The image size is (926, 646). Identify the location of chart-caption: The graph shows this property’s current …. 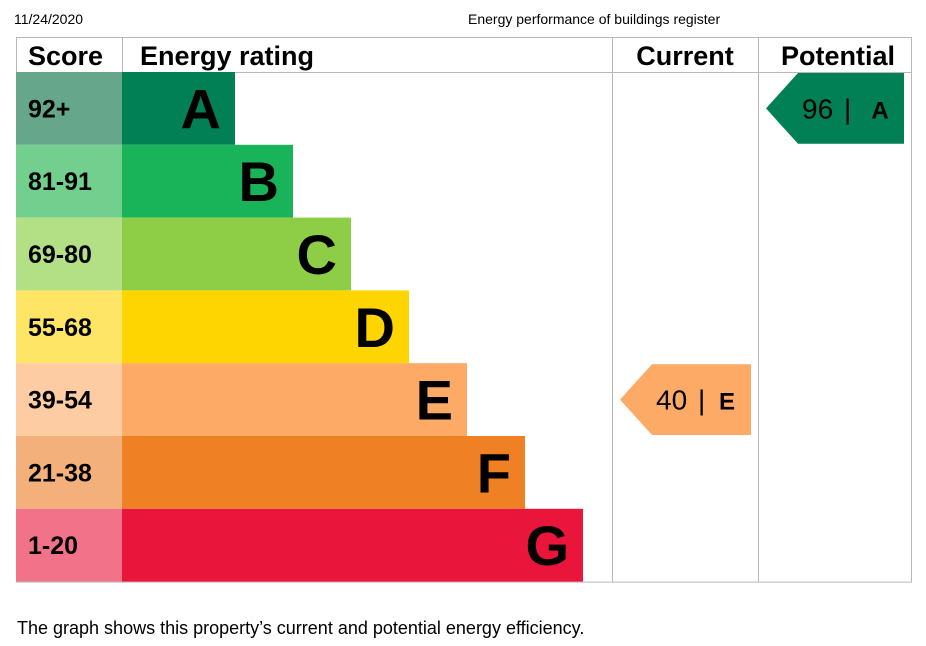
(301, 628).